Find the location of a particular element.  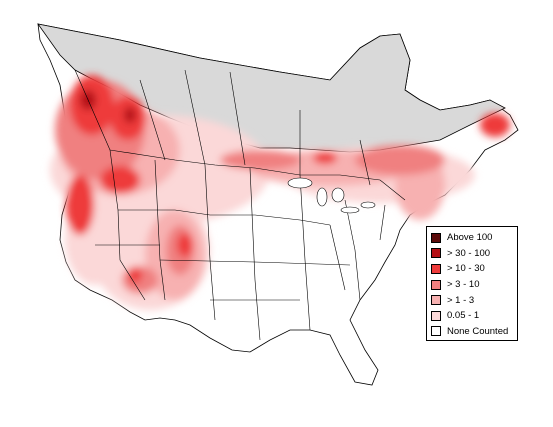

legend-item: > 3 - 10 is located at coordinates (474, 285).